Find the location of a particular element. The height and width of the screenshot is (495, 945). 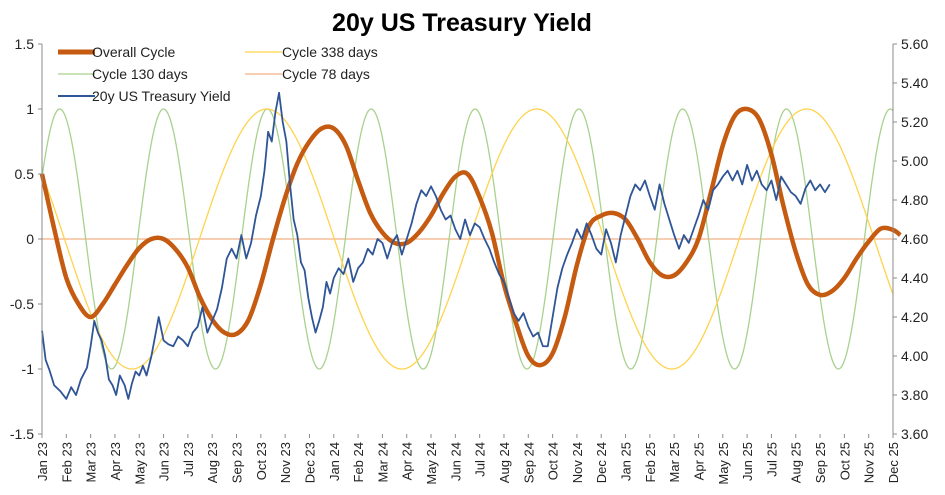

x-tick-label: Aug 24 is located at coordinates (504, 462).